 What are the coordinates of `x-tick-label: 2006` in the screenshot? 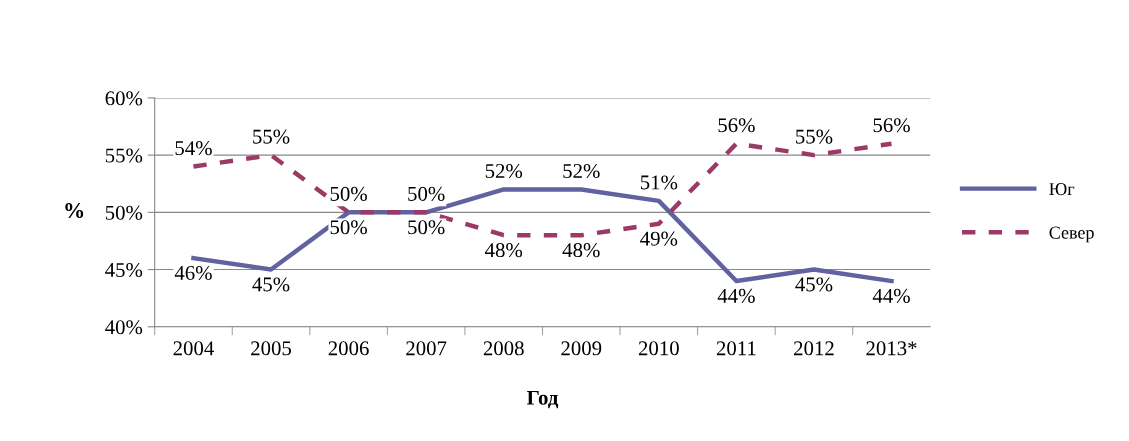 It's located at (348, 348).